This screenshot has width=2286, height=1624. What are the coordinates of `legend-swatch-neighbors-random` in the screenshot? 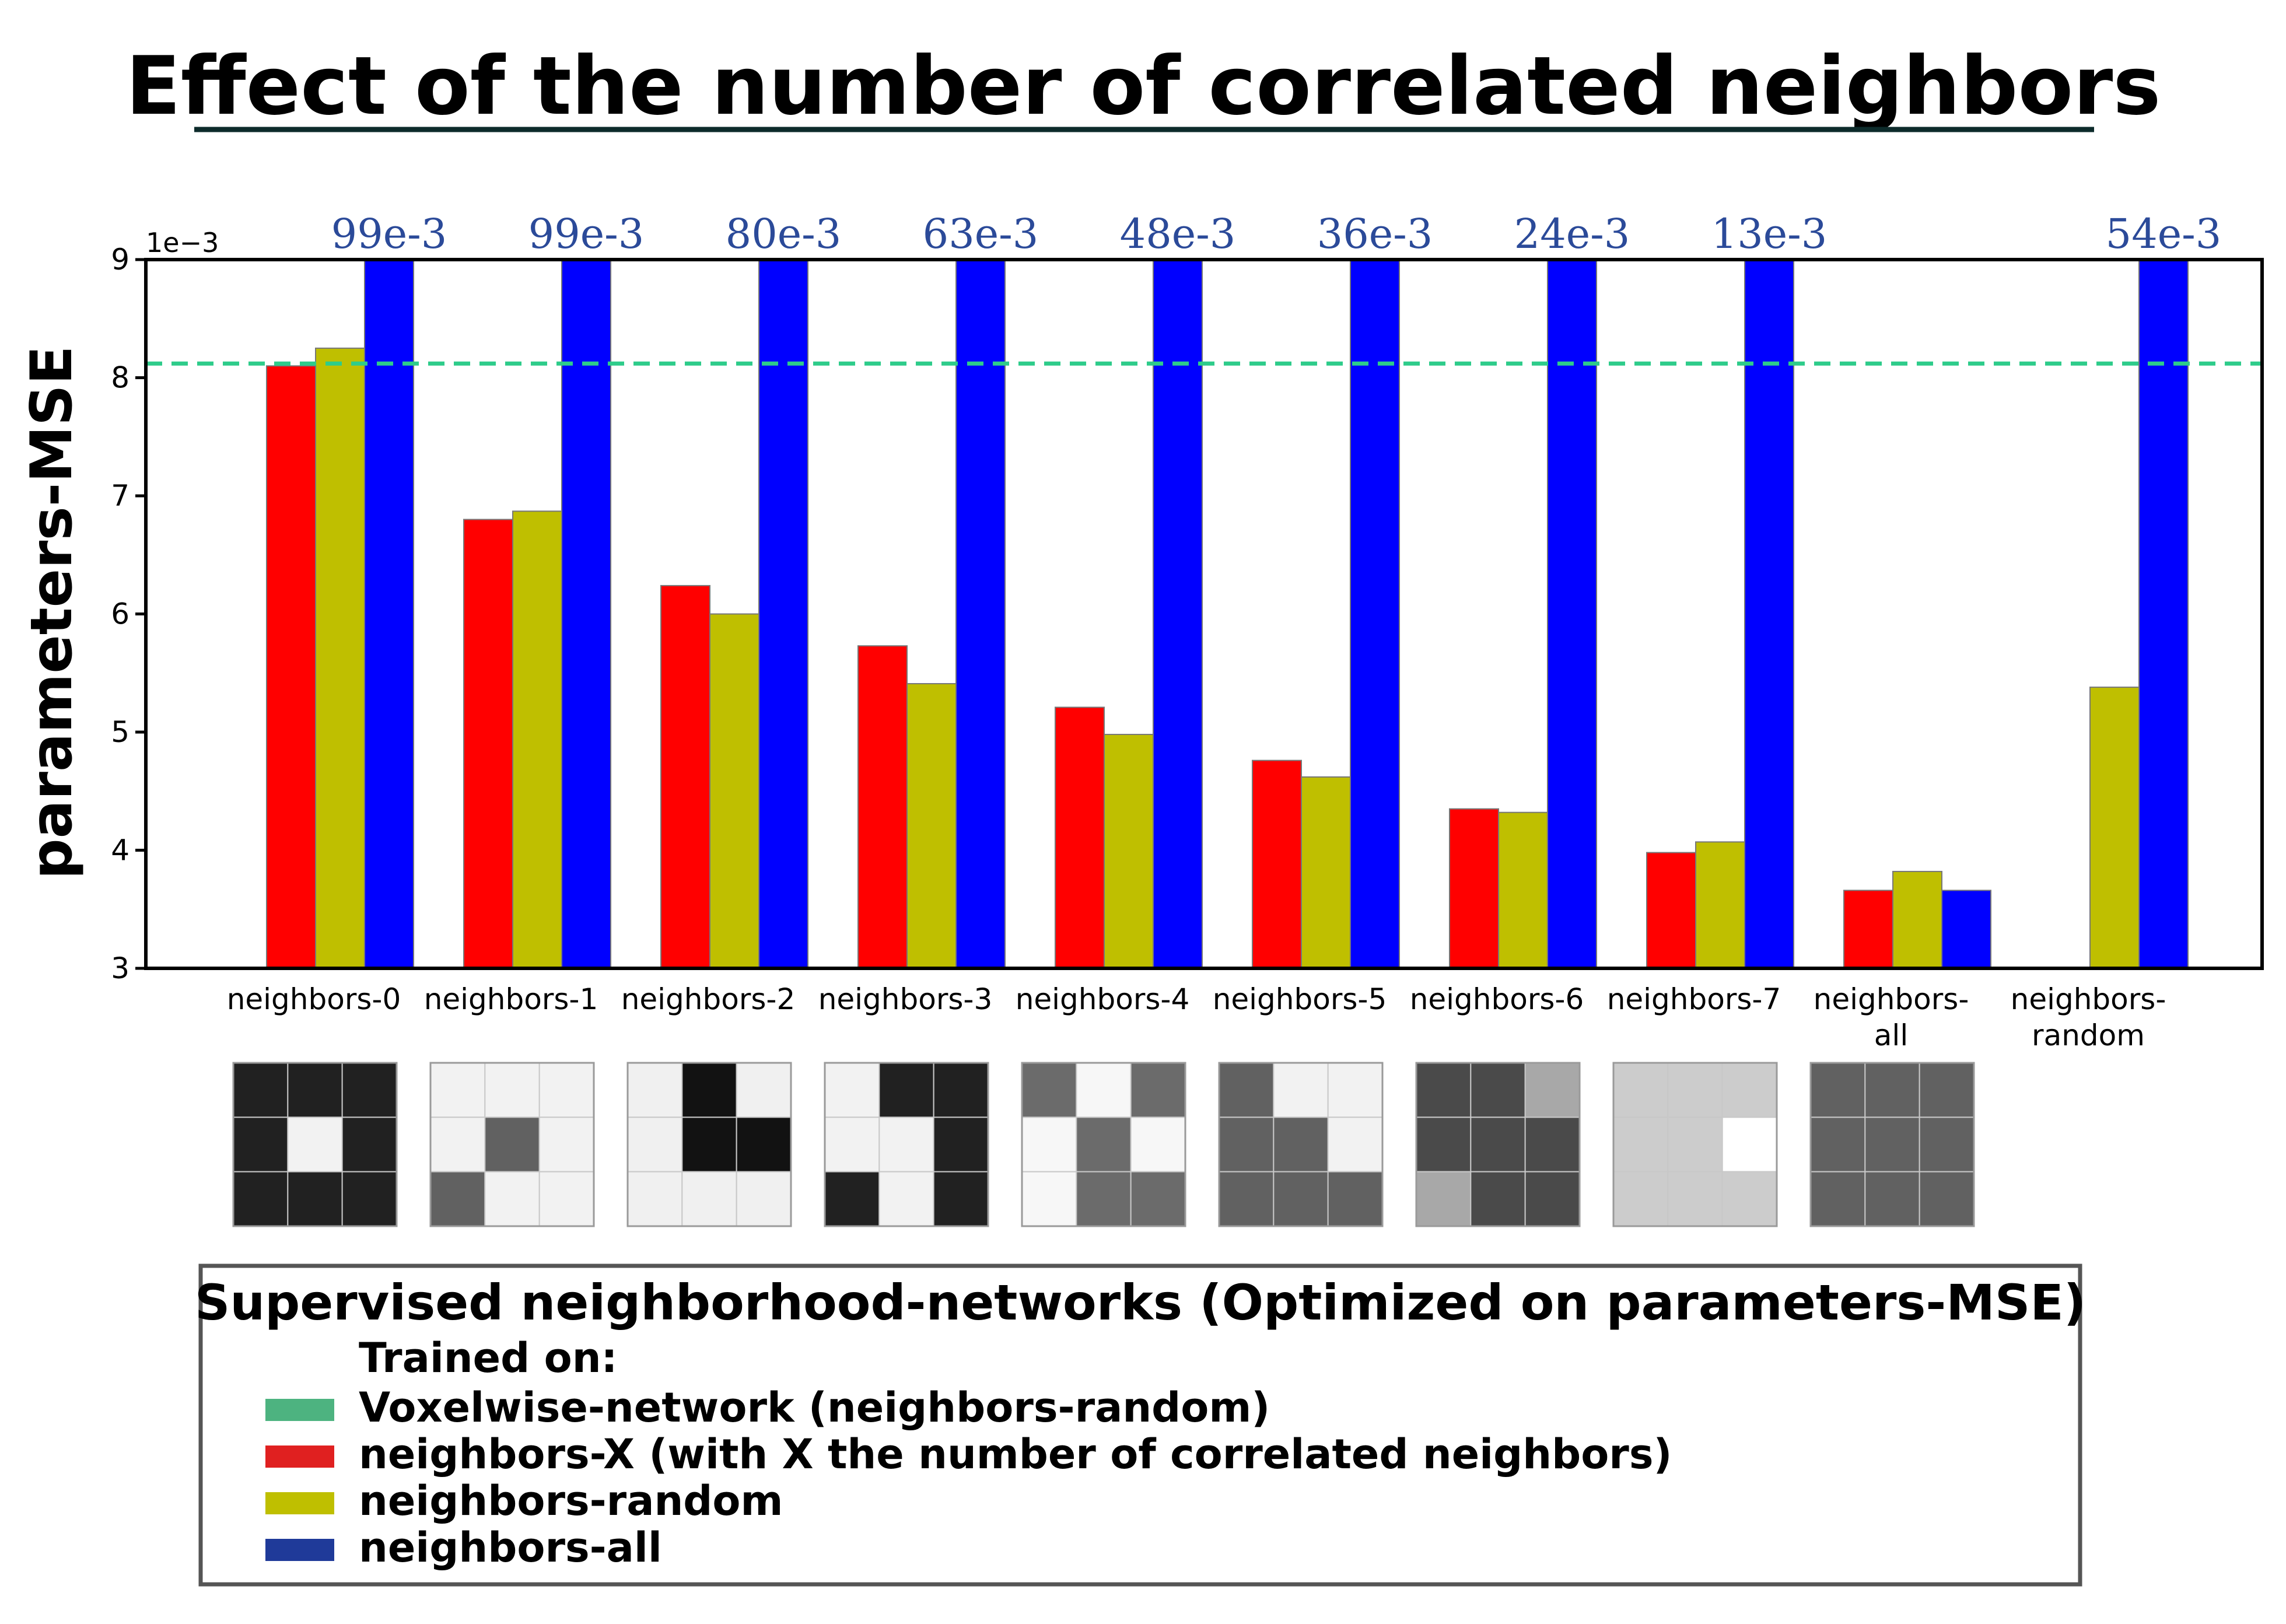 It's located at (299, 1503).